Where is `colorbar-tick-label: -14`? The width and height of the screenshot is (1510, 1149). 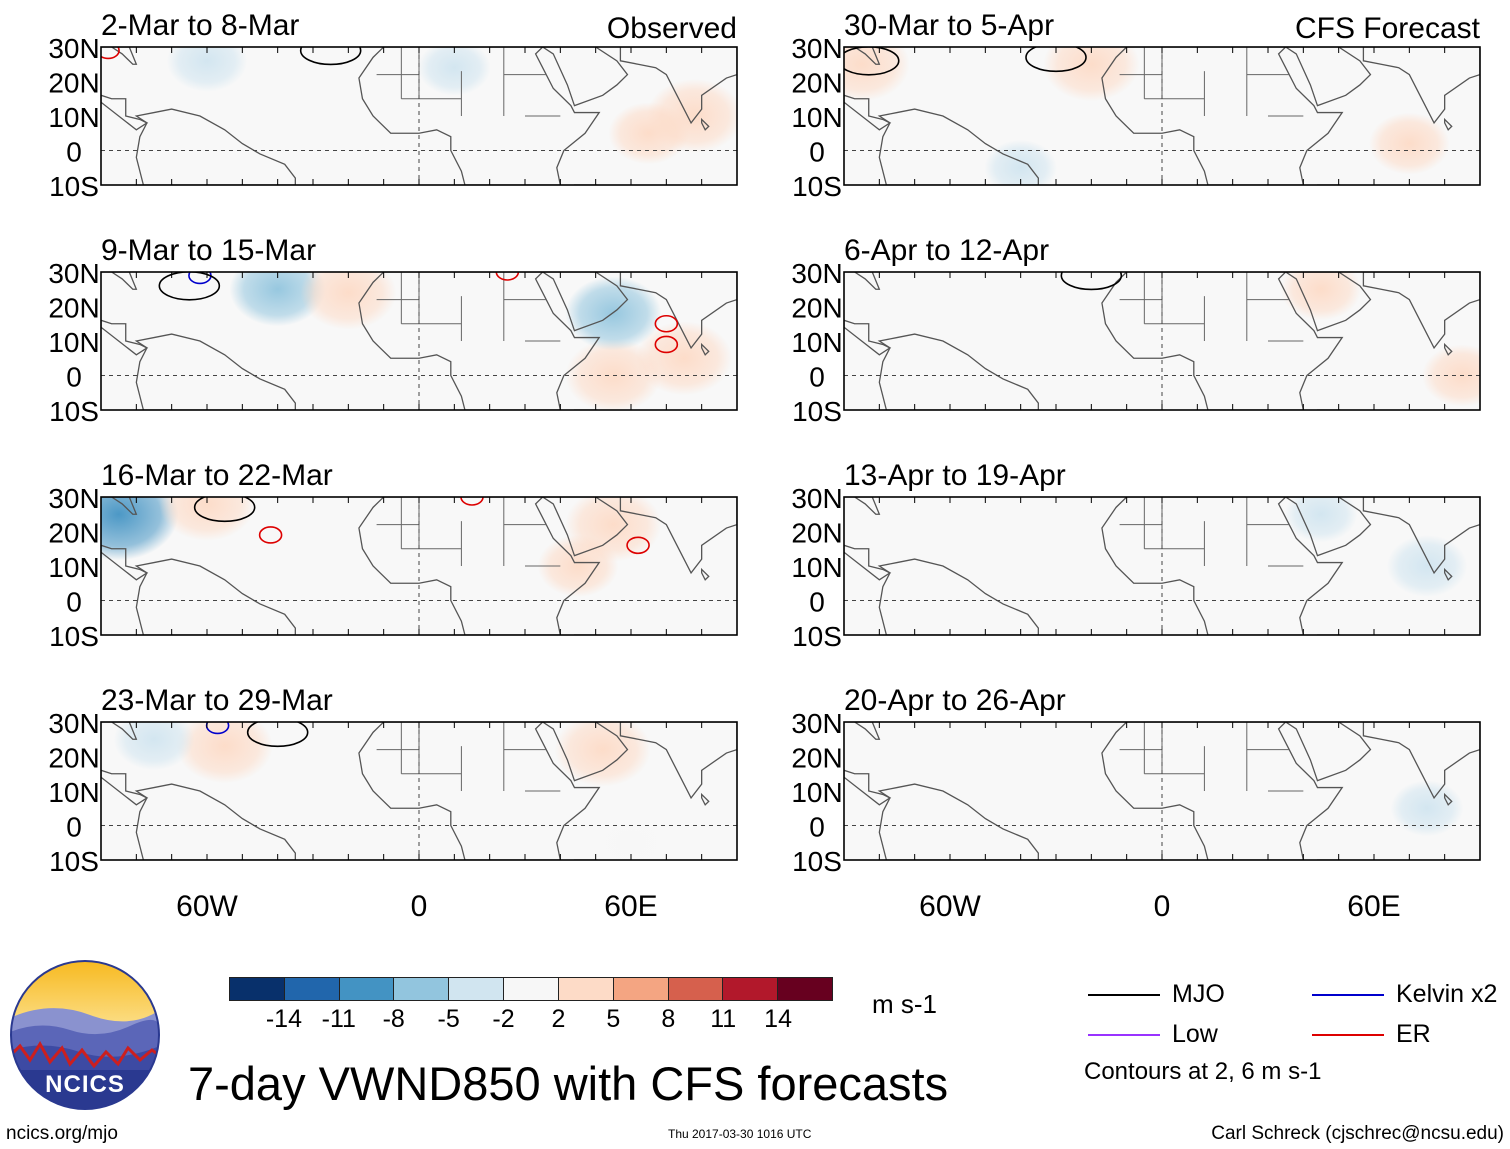
colorbar-tick-label: -14 is located at coordinates (283, 1019).